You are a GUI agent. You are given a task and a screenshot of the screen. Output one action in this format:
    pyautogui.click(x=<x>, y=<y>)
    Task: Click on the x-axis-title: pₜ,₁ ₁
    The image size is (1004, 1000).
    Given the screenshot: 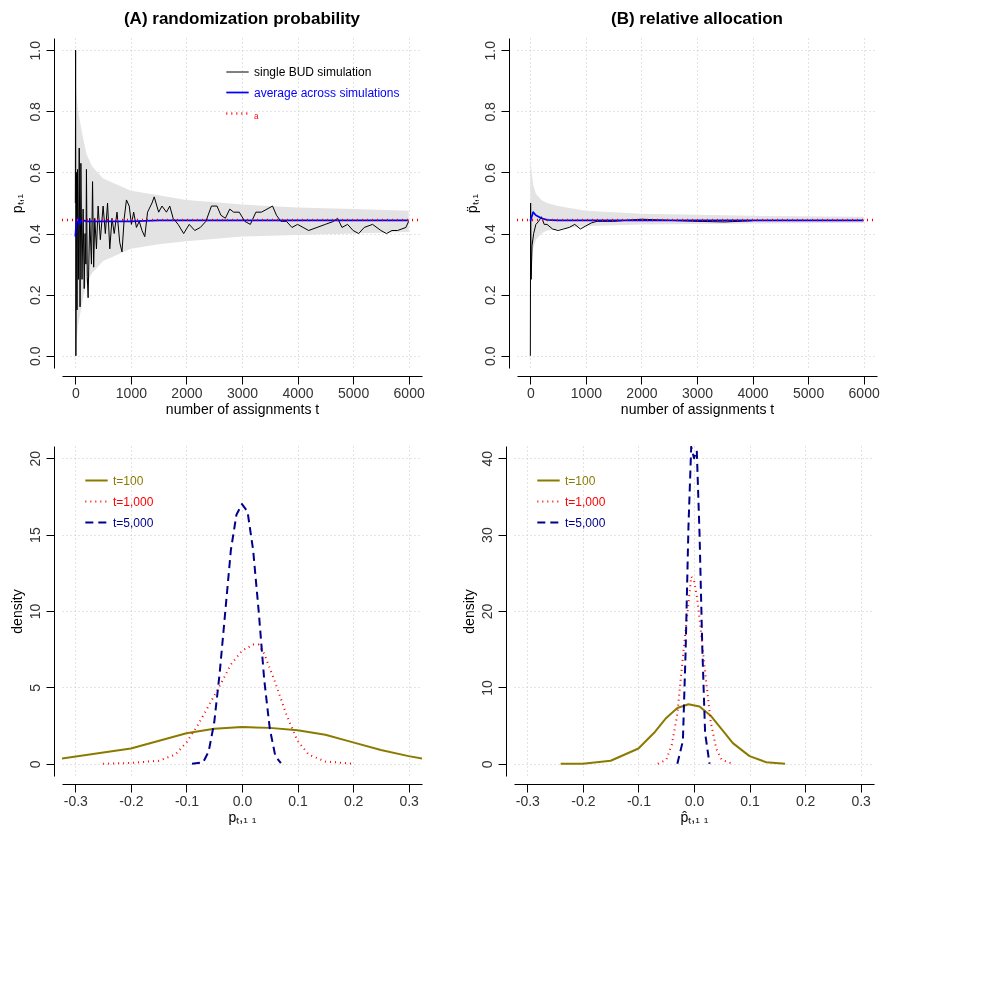 What is the action you would take?
    pyautogui.click(x=242, y=816)
    